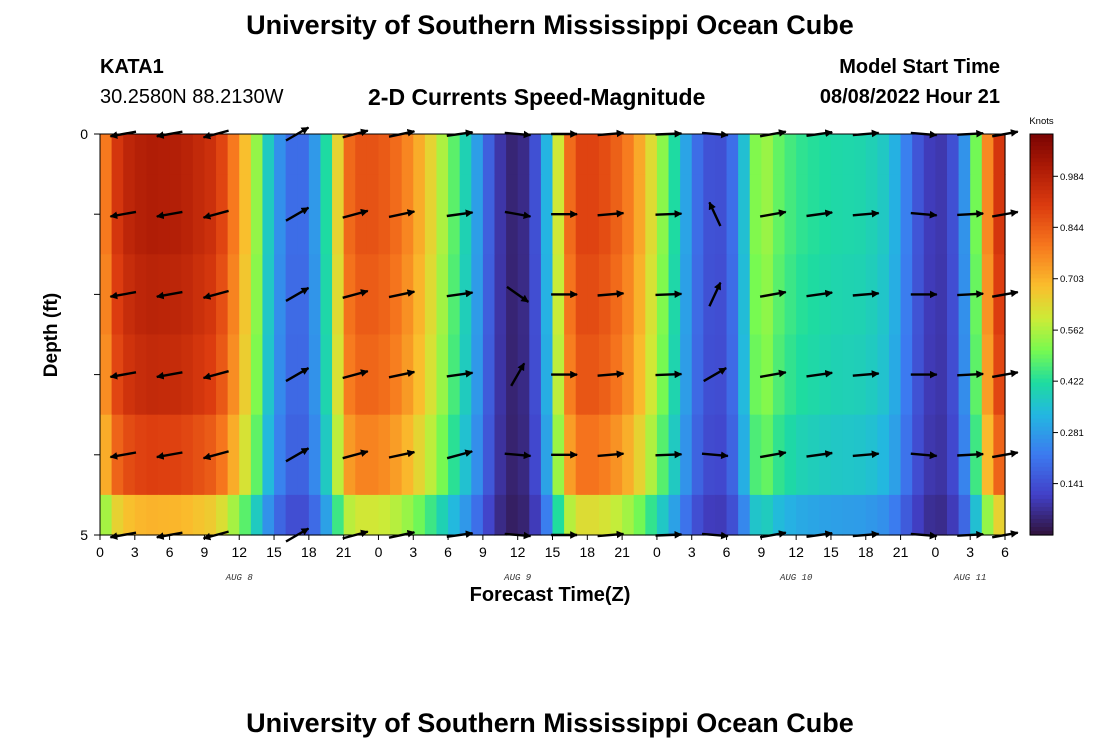 The height and width of the screenshot is (750, 1100). What do you see at coordinates (483, 552) in the screenshot?
I see `x-tick-label: 9` at bounding box center [483, 552].